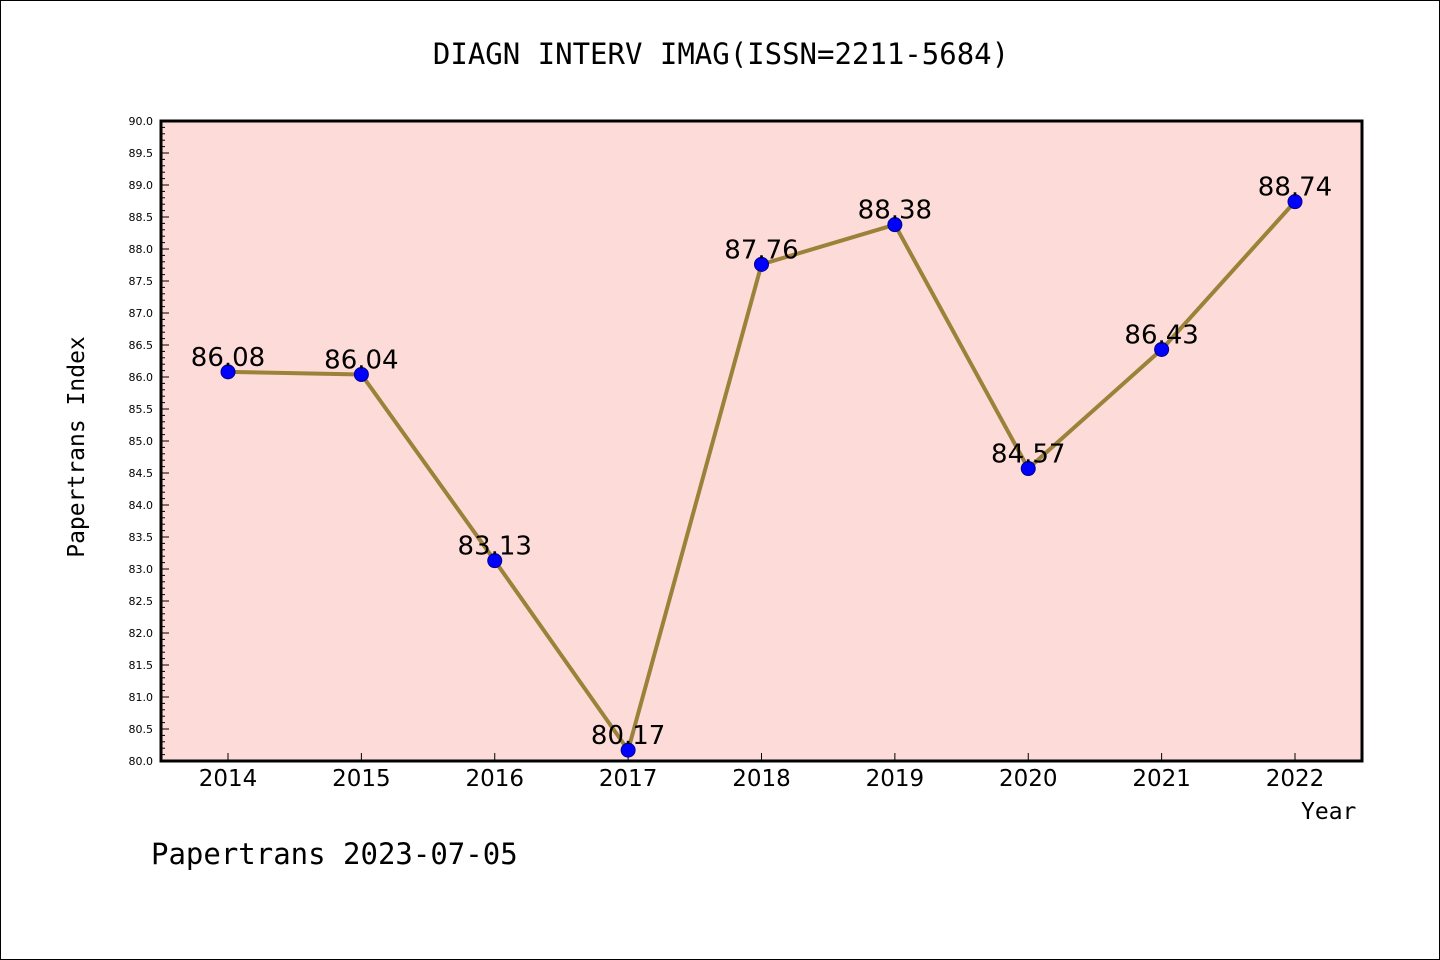 This screenshot has width=1440, height=960. I want to click on data-label: 88.74, so click(1295, 188).